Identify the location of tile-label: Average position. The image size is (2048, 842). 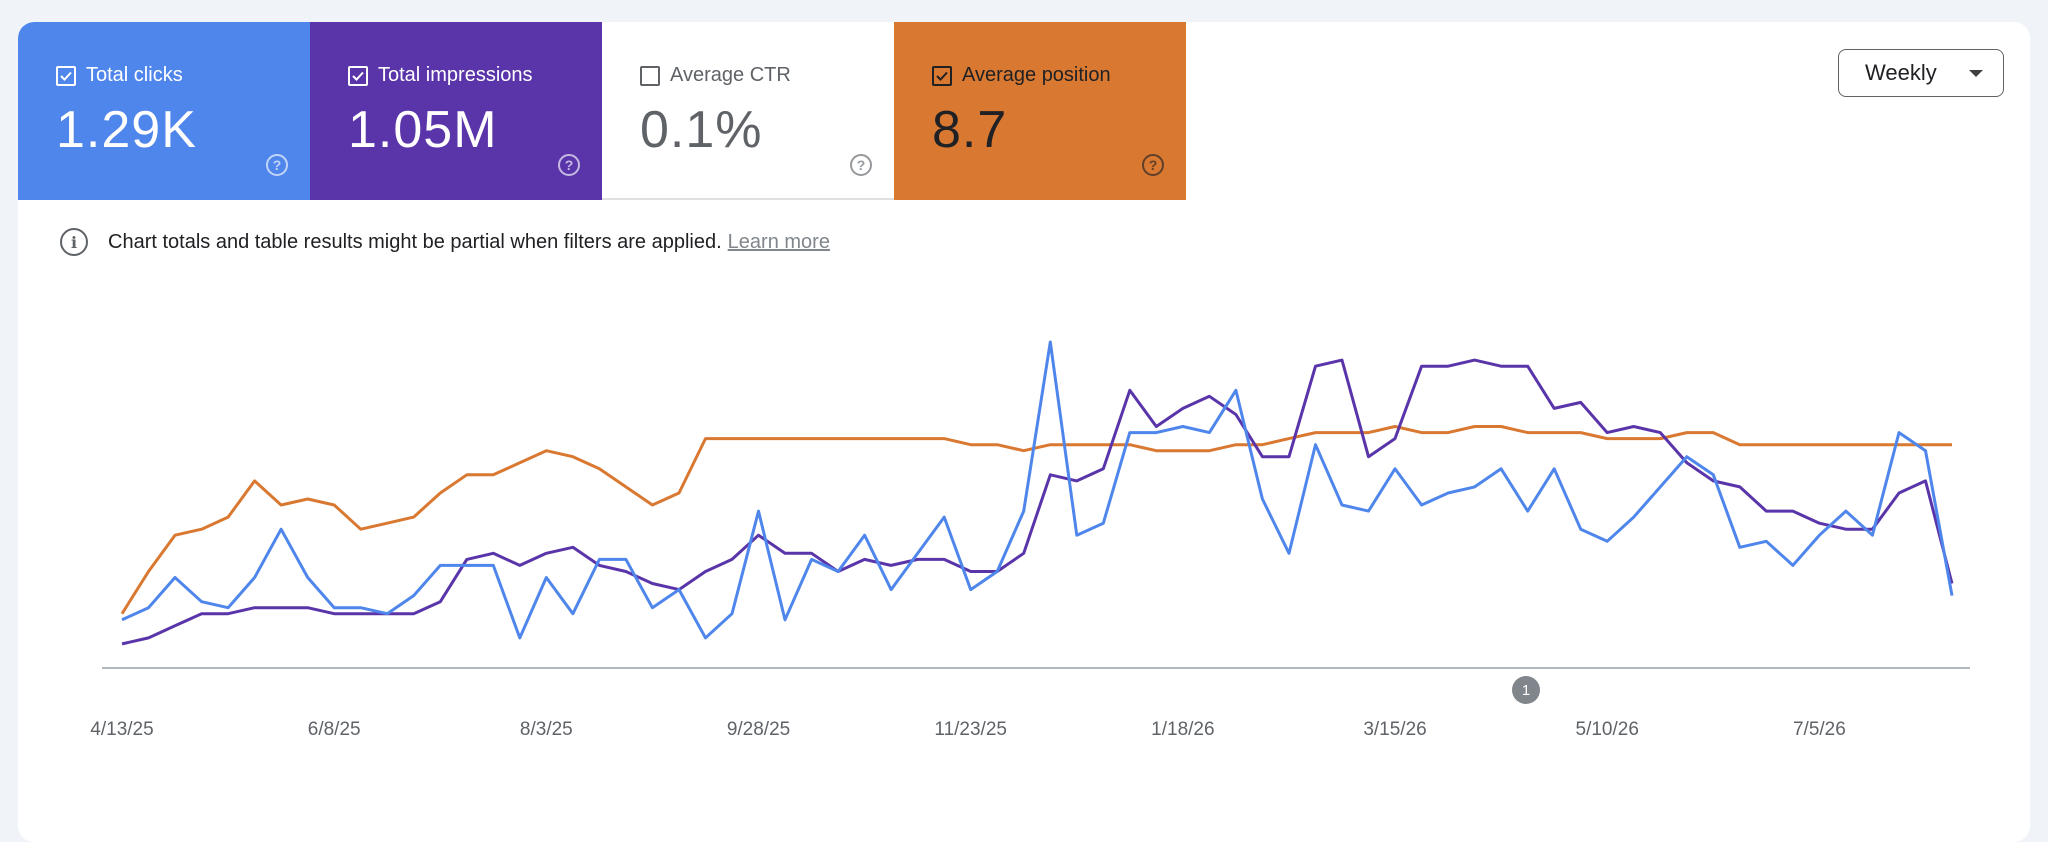
(1036, 75).